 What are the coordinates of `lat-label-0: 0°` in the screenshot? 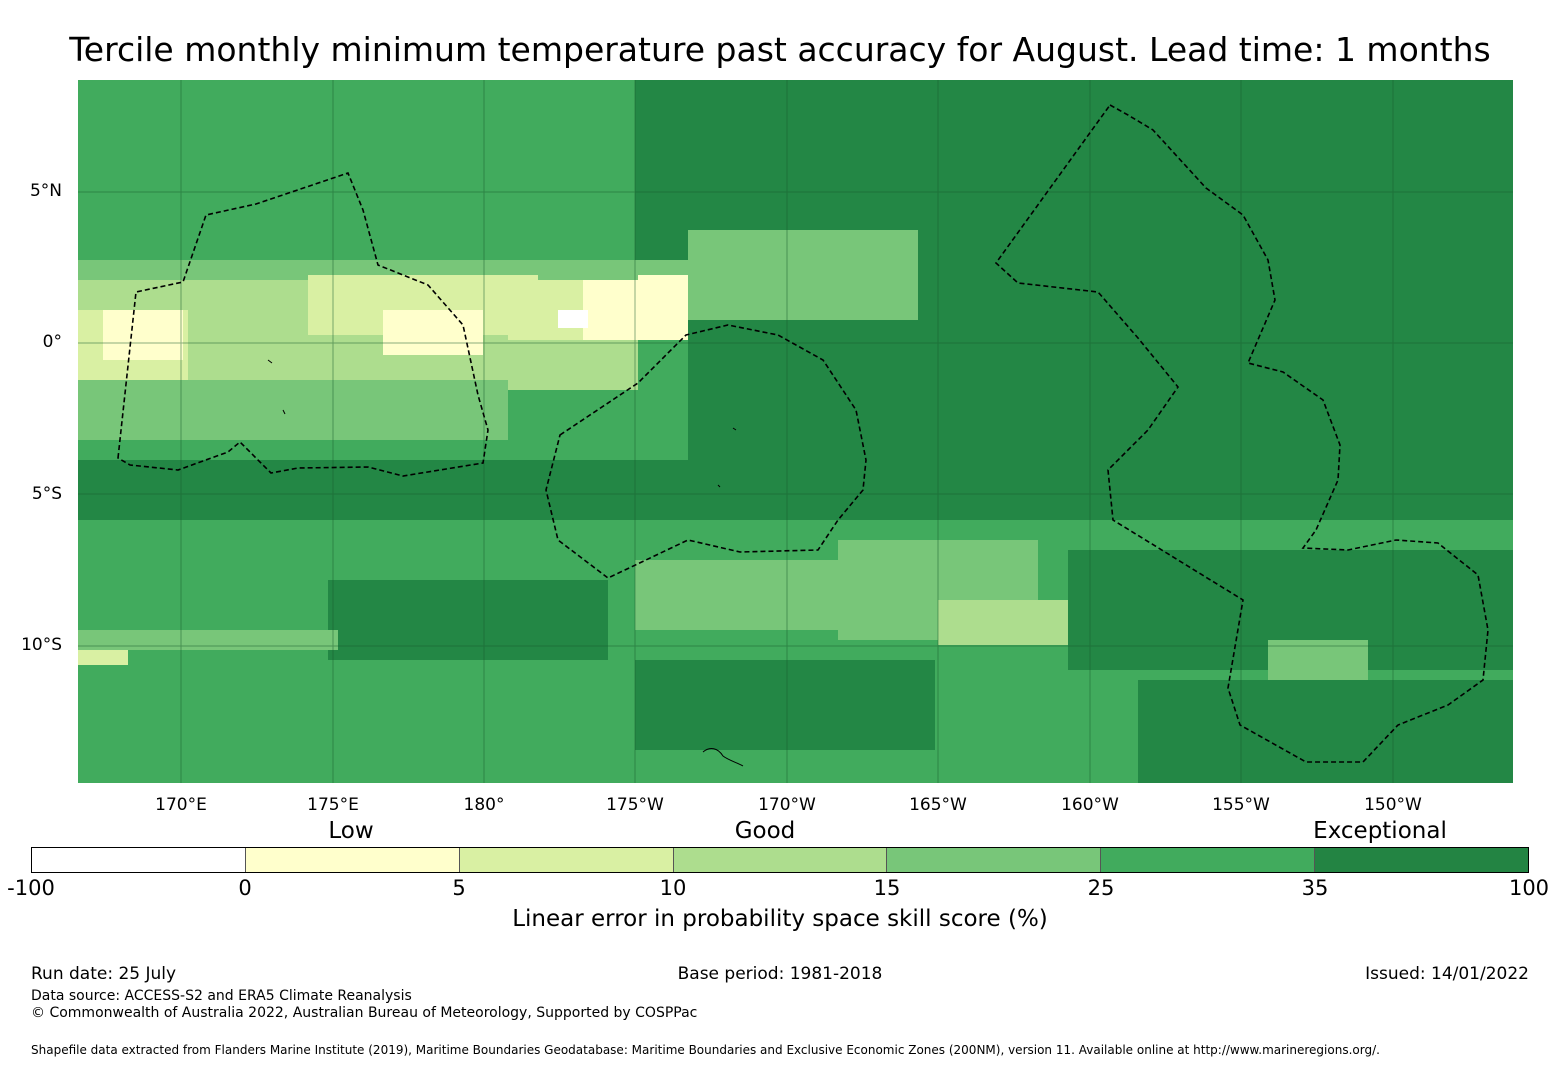 It's located at (52, 342).